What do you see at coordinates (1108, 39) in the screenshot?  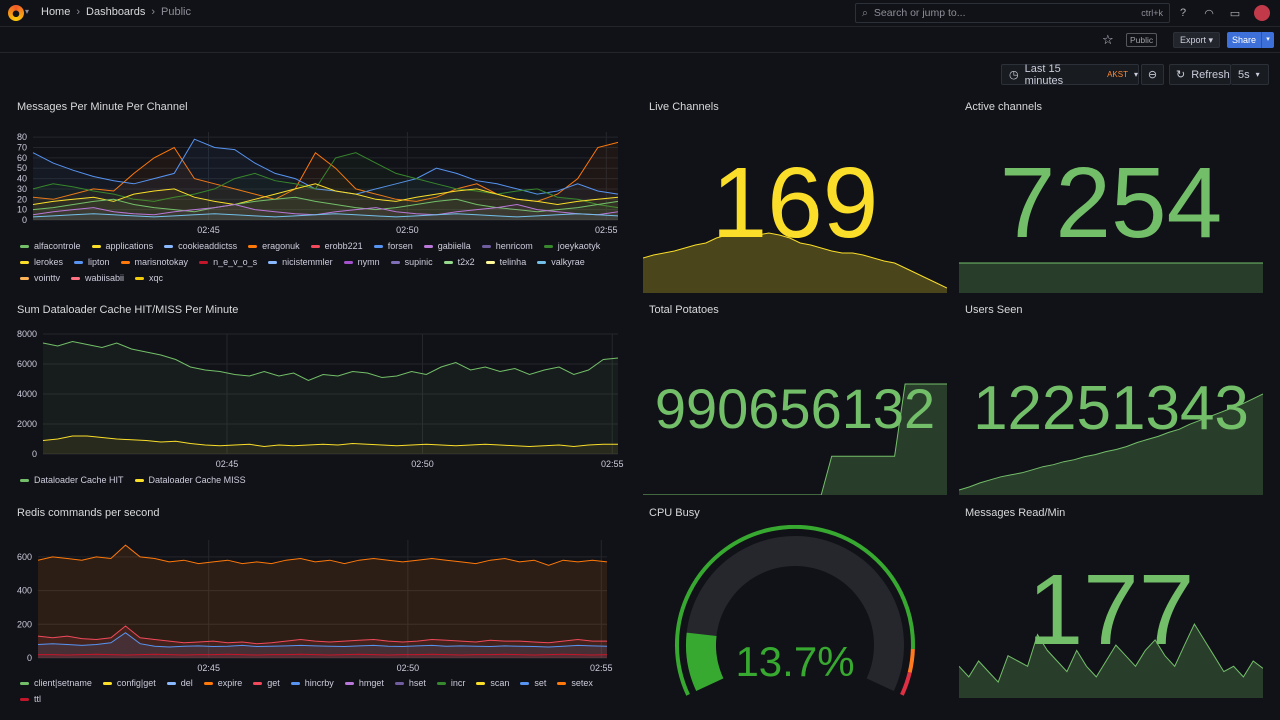 I see `star-icon: ☆` at bounding box center [1108, 39].